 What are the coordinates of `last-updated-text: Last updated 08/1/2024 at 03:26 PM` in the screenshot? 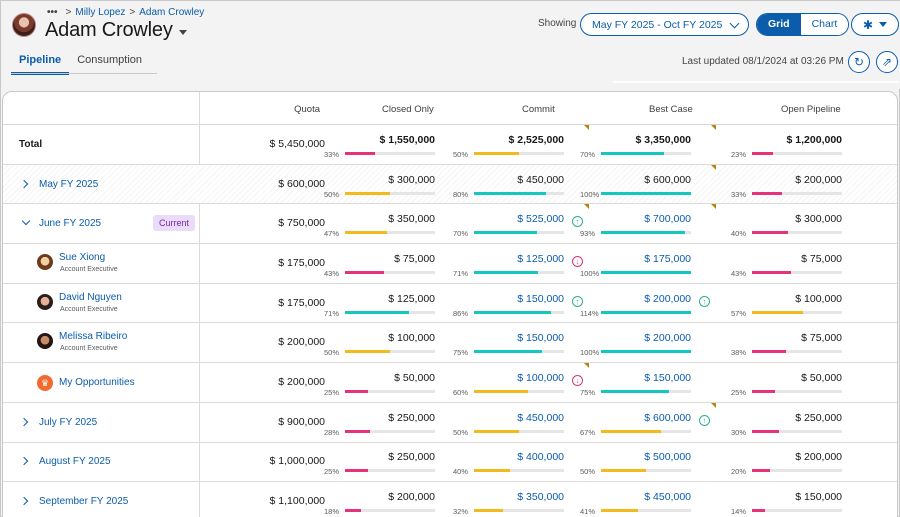 It's located at (763, 61).